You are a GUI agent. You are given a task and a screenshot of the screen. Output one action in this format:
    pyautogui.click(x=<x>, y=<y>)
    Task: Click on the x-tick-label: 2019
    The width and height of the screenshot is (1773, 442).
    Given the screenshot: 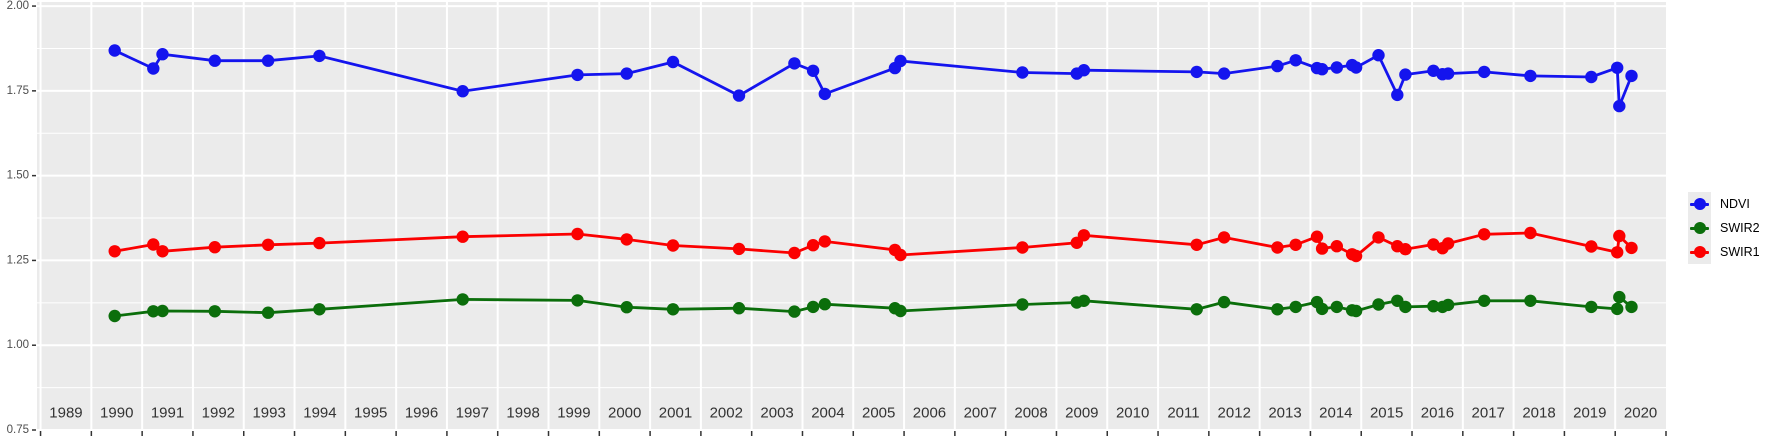 What is the action you would take?
    pyautogui.click(x=1589, y=413)
    